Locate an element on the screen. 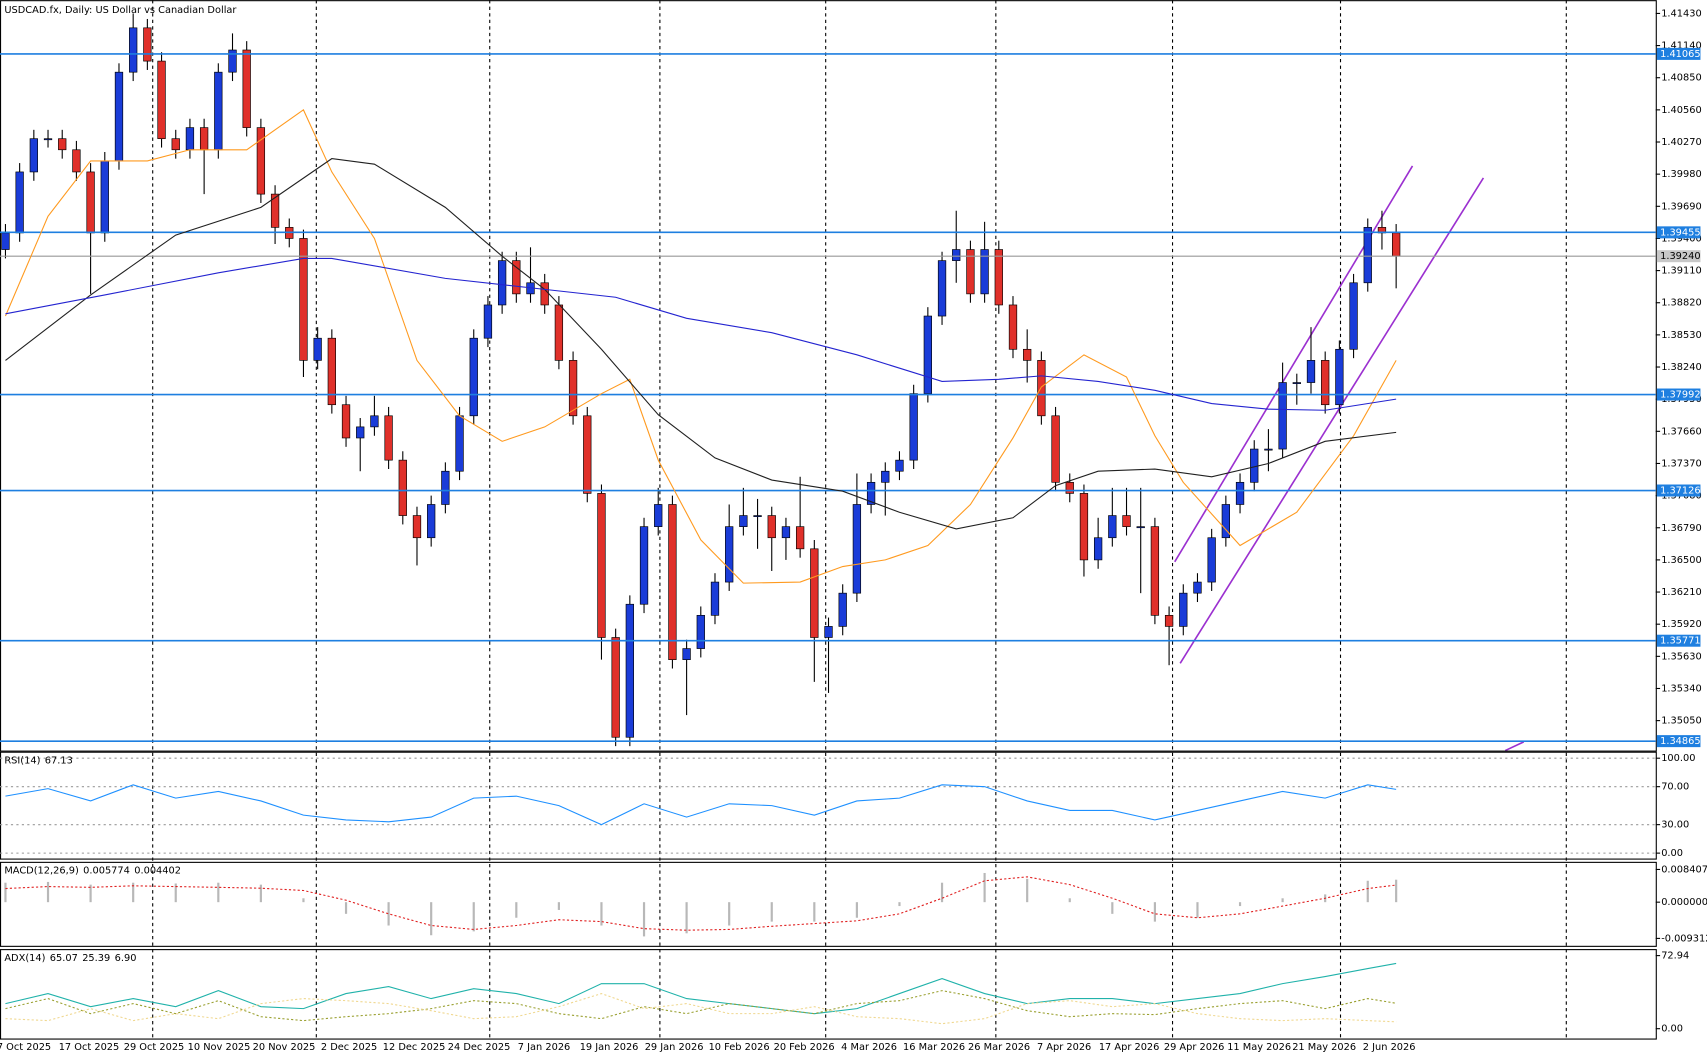 This screenshot has width=1707, height=1055. indicator-value: 0.005774 is located at coordinates (106, 871).